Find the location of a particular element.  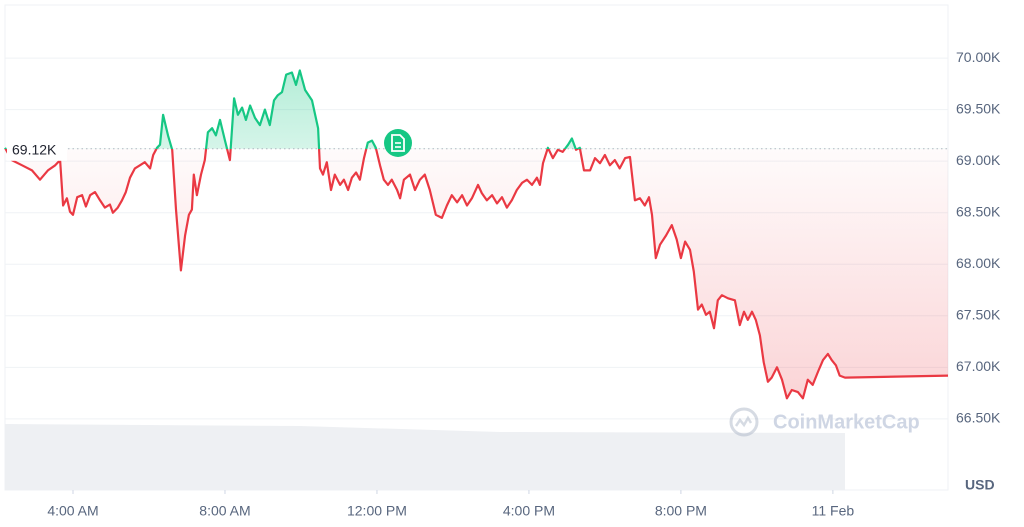

reference-label: 69.12K is located at coordinates (34, 150).